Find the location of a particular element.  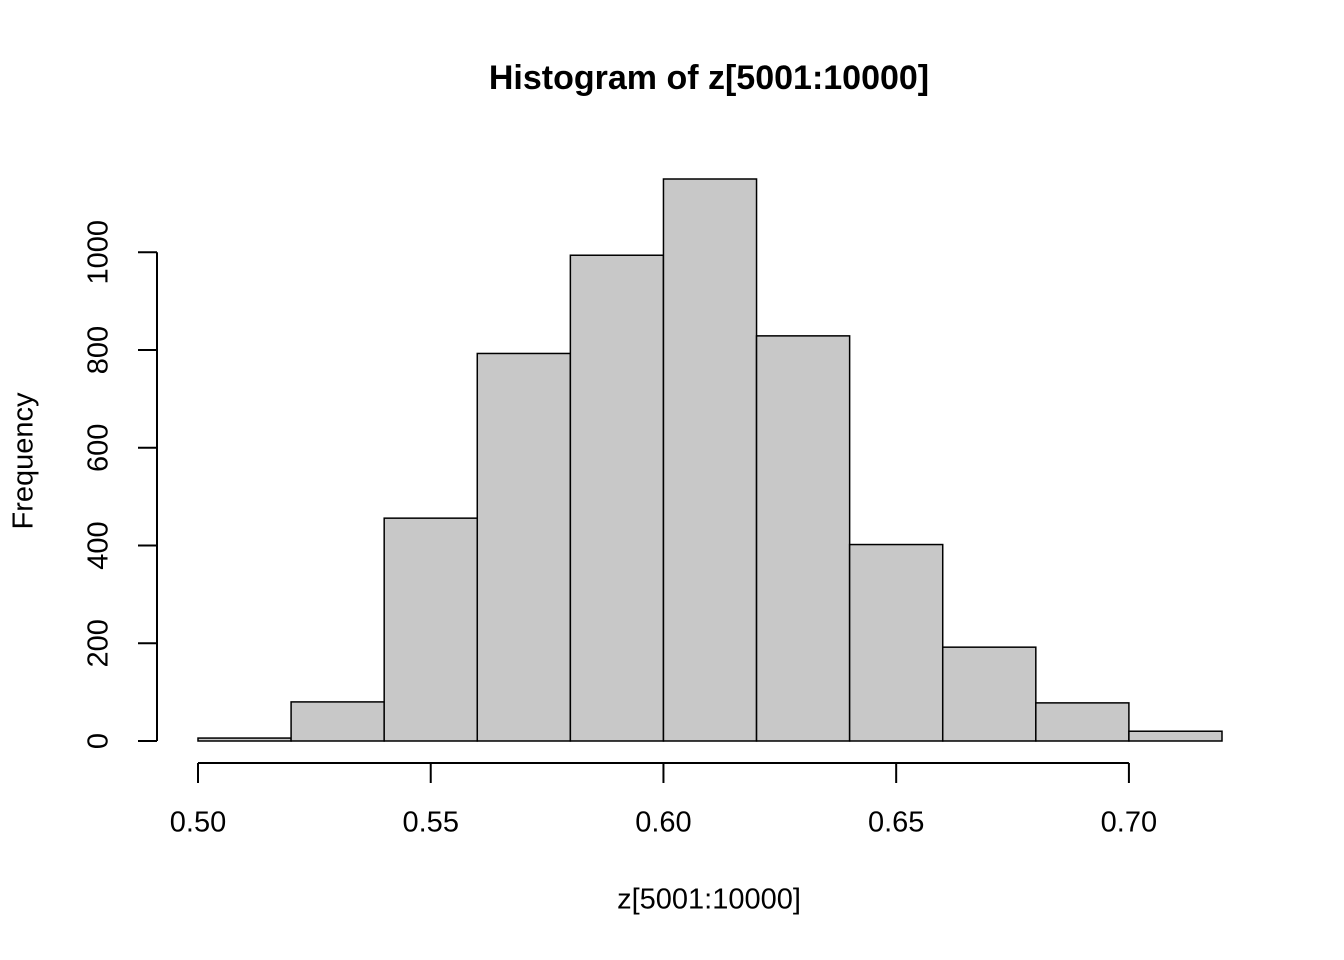

y-tick-label: 200 is located at coordinates (99, 643).